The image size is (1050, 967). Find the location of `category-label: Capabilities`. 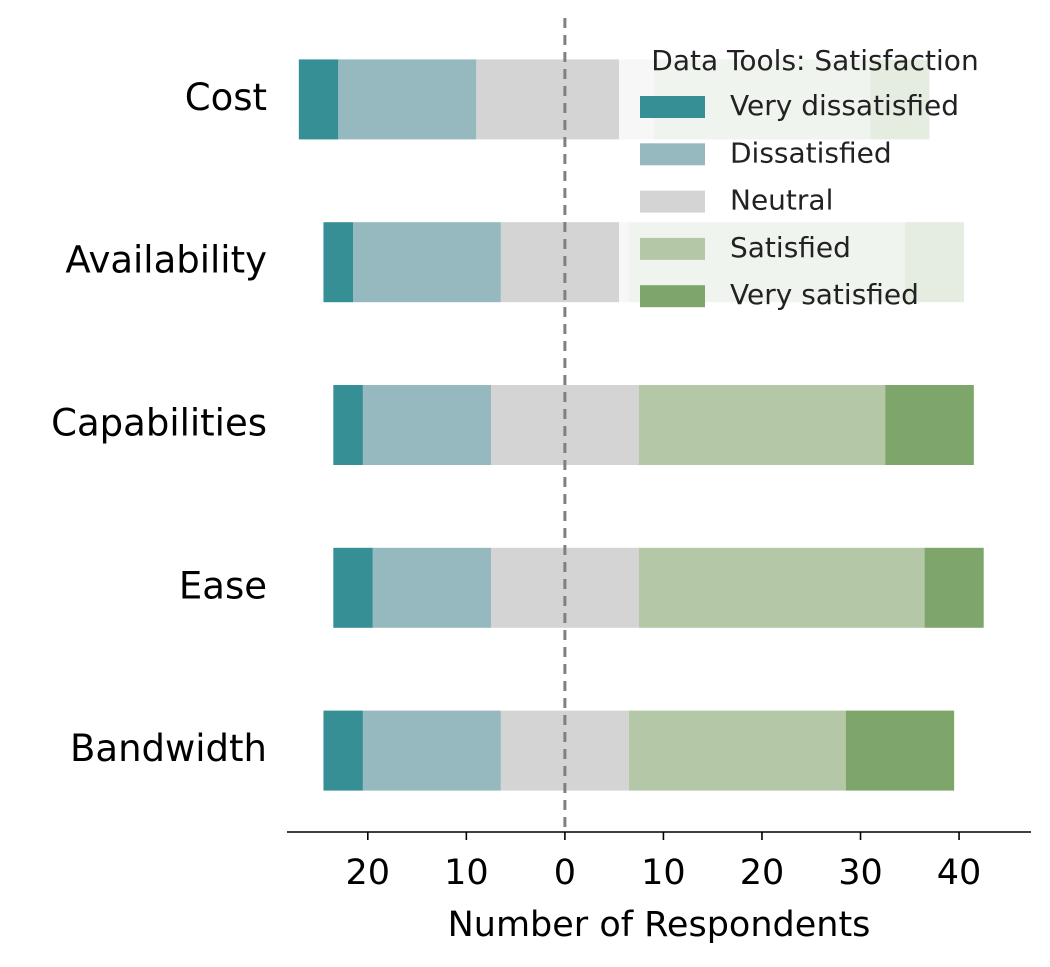

category-label: Capabilities is located at coordinates (159, 423).